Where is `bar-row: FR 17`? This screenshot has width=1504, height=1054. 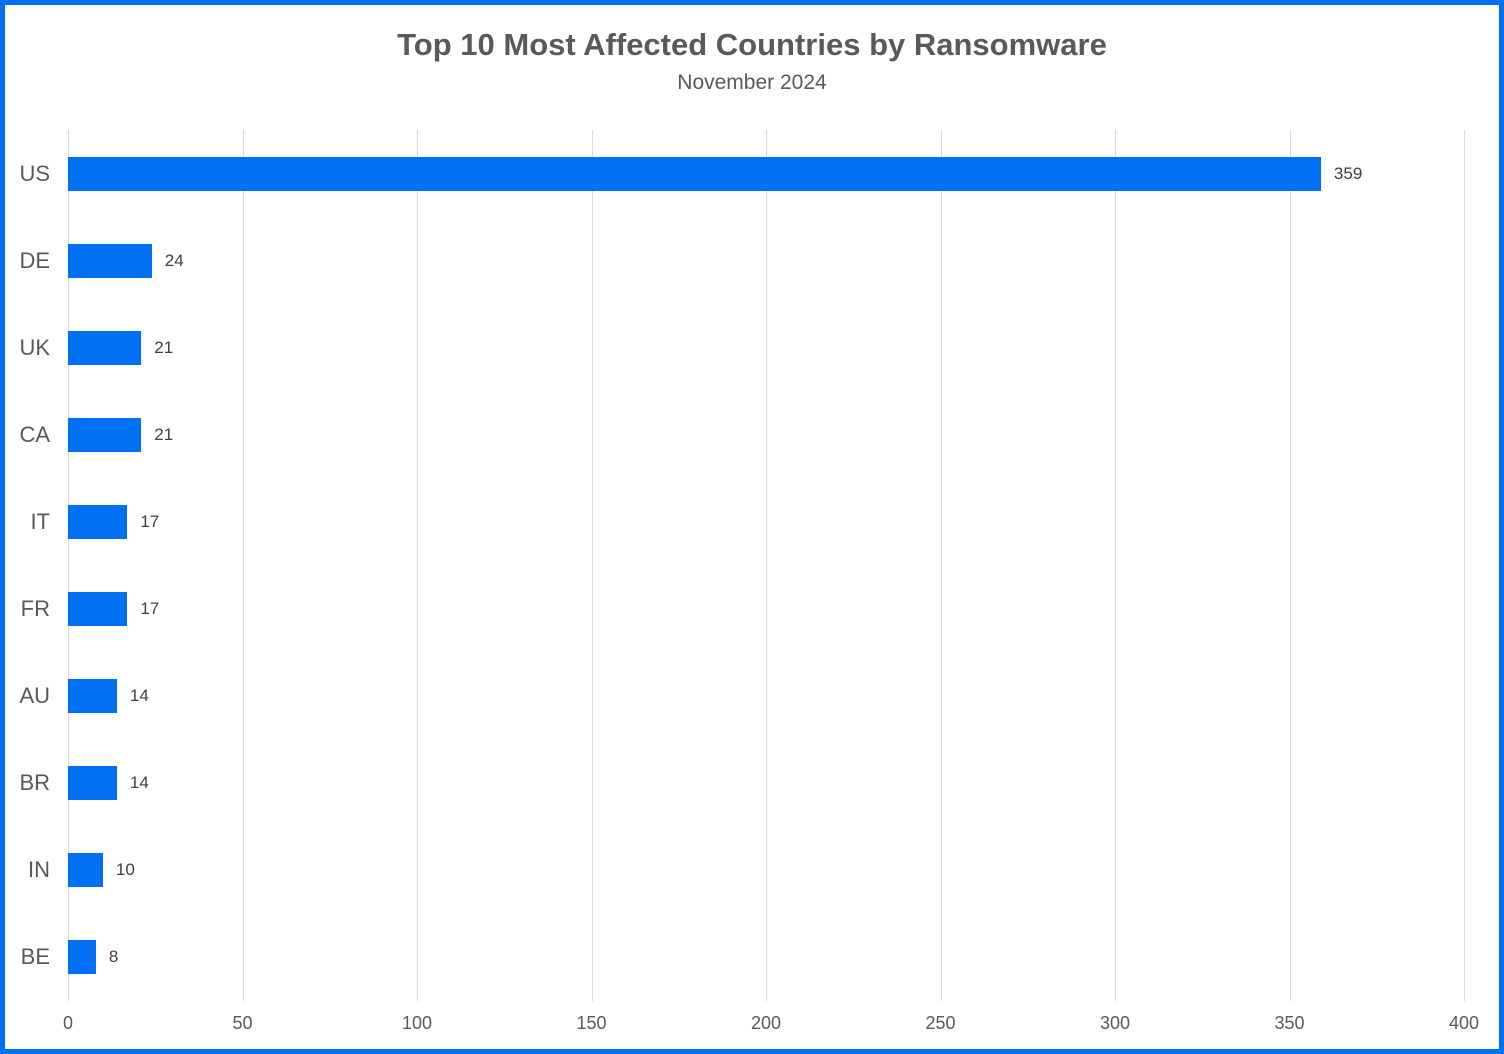 bar-row: FR 17 is located at coordinates (742, 608).